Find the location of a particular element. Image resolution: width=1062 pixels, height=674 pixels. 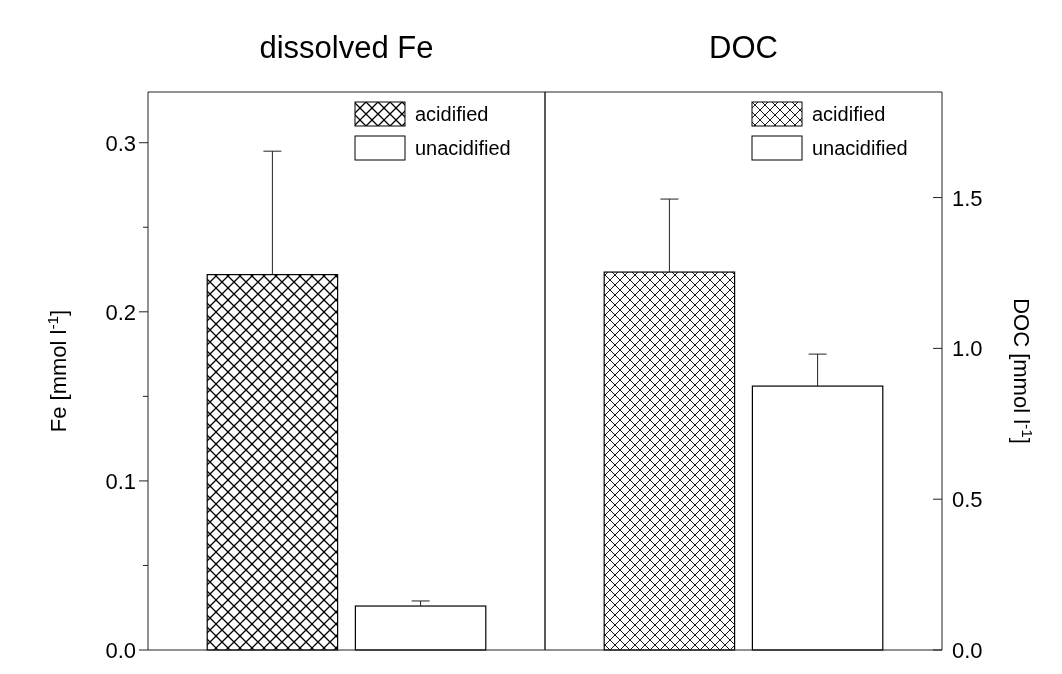

y-tick-label: 1.5 is located at coordinates (967, 198).